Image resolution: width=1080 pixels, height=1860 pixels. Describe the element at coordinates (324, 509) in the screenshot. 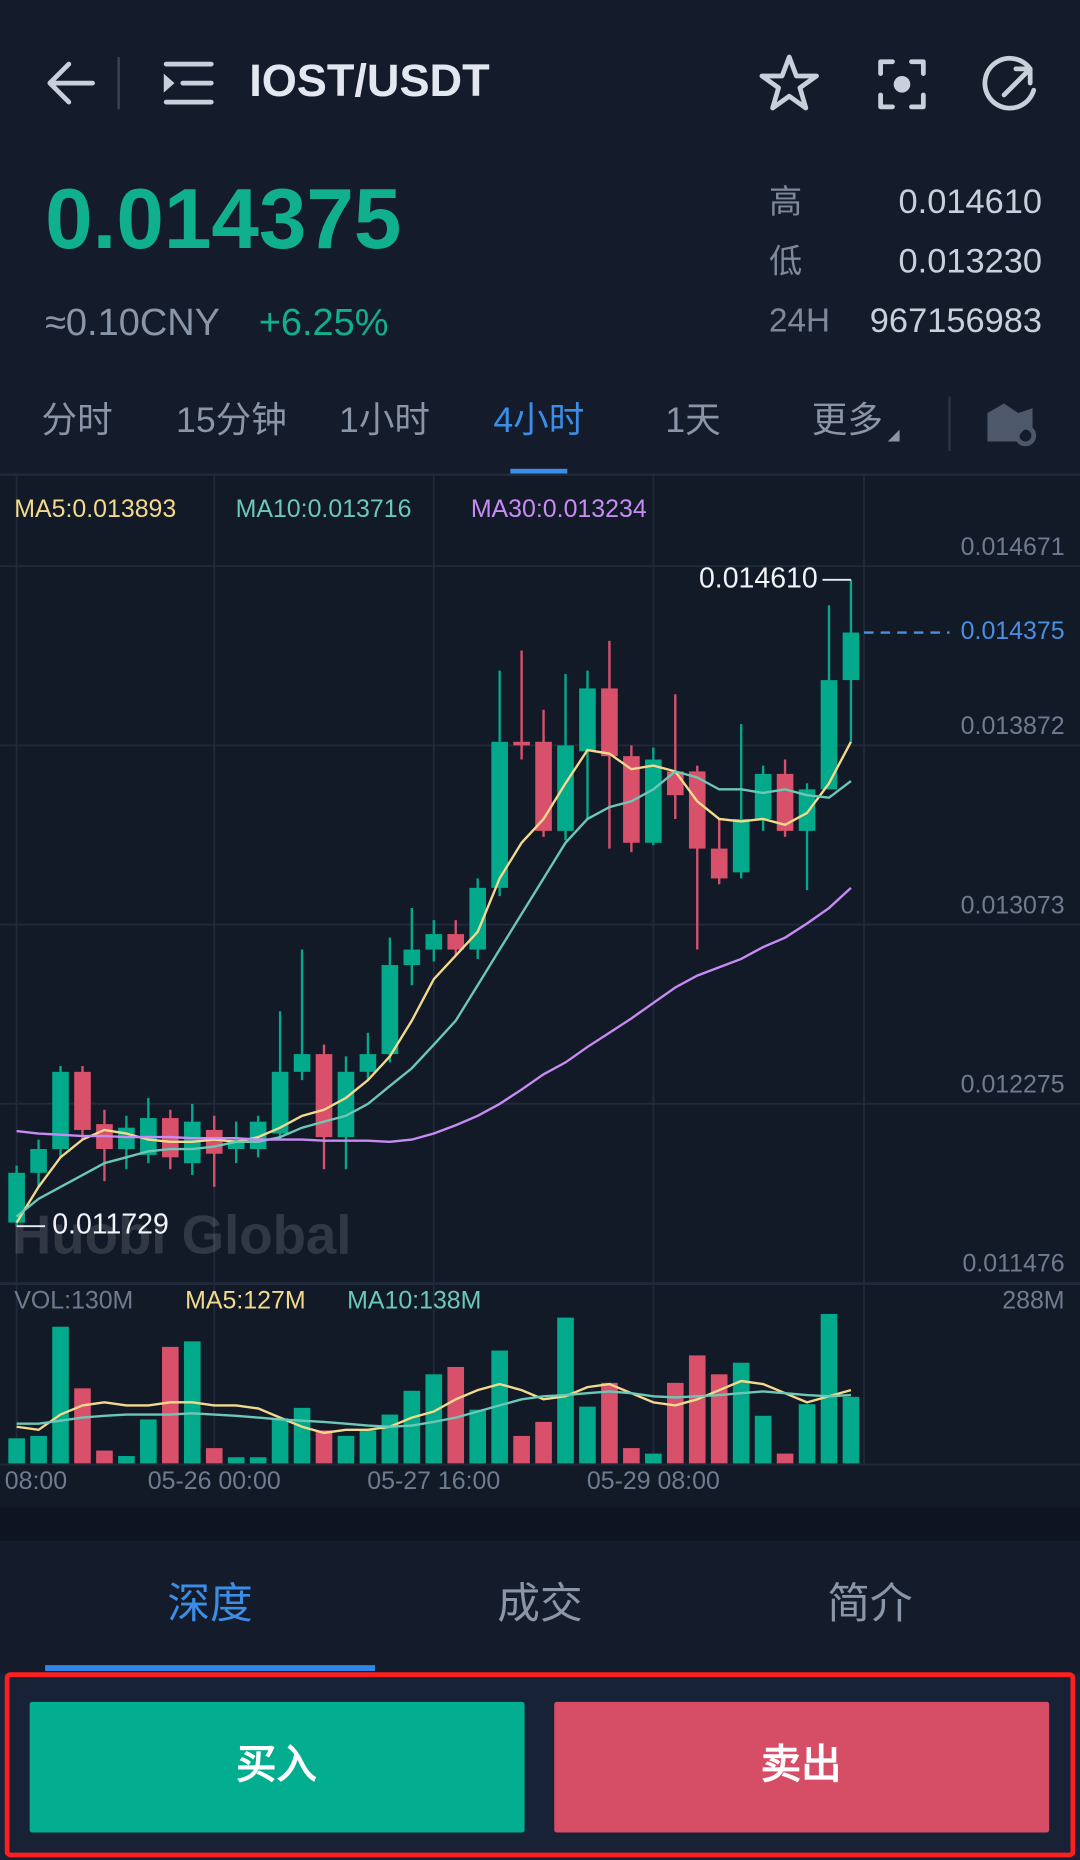

I see `legend-entry: MA10:0.013716` at that location.